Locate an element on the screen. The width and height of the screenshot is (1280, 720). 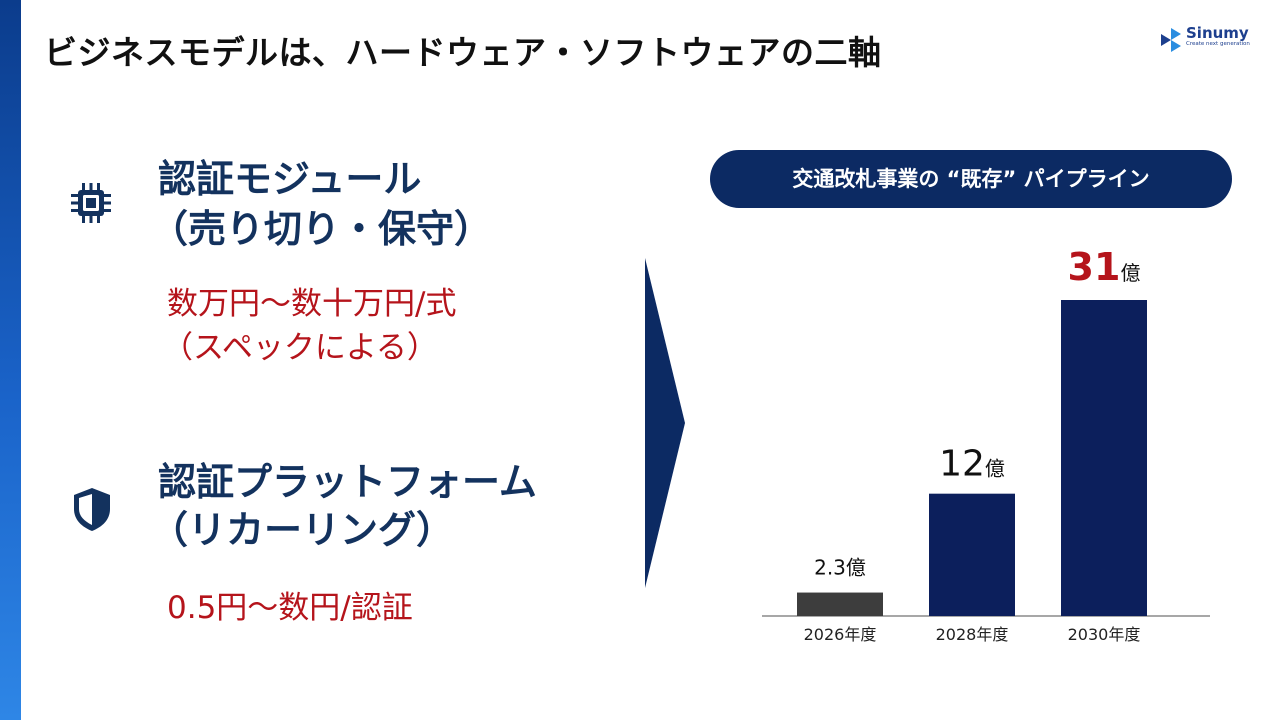
x-tick-label-1: 2028年度 is located at coordinates (972, 634).